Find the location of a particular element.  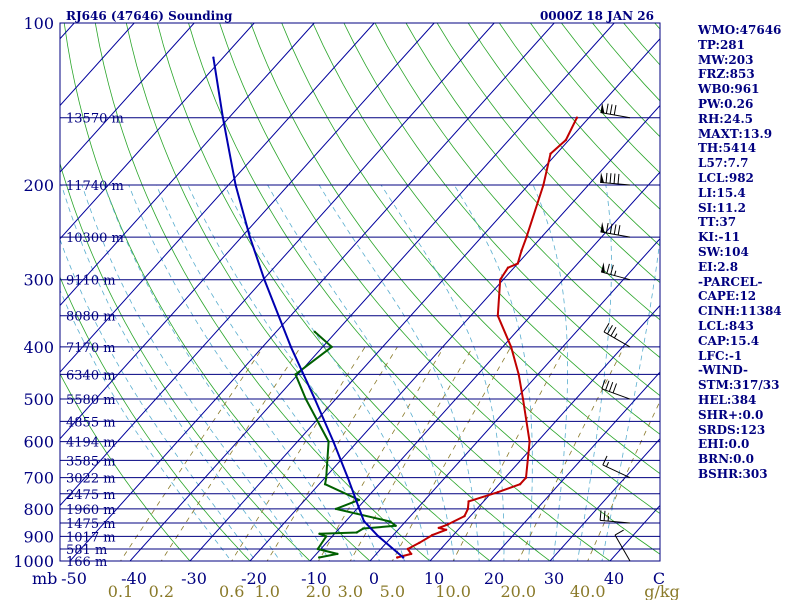

wind-barb-half-feather is located at coordinates (607, 464).